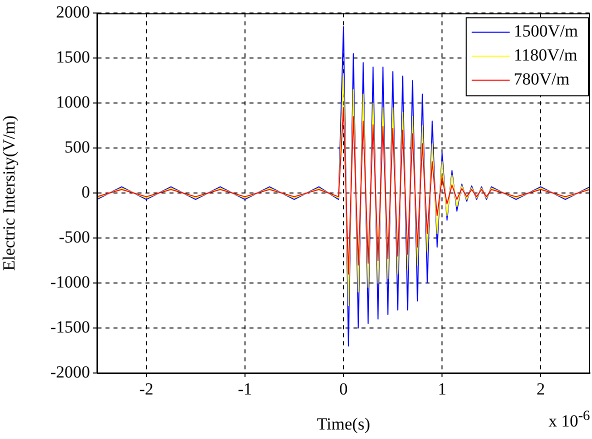 Image resolution: width=592 pixels, height=439 pixels. What do you see at coordinates (569, 420) in the screenshot?
I see `text: x 10$^{-6}$` at bounding box center [569, 420].